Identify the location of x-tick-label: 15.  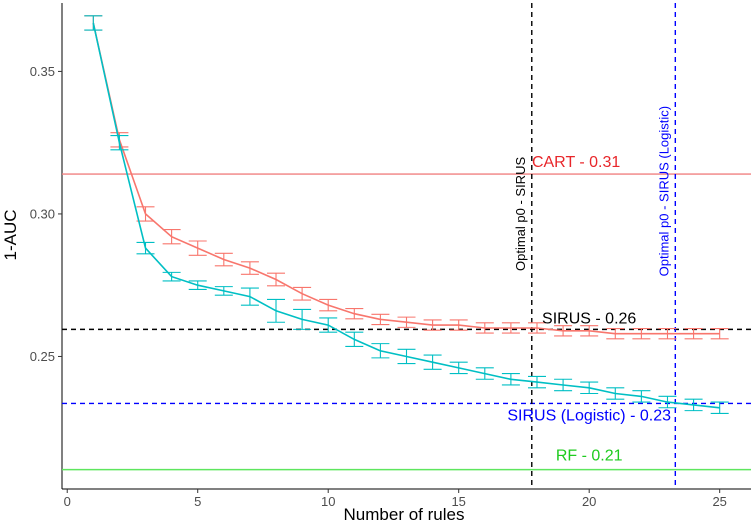
(458, 501).